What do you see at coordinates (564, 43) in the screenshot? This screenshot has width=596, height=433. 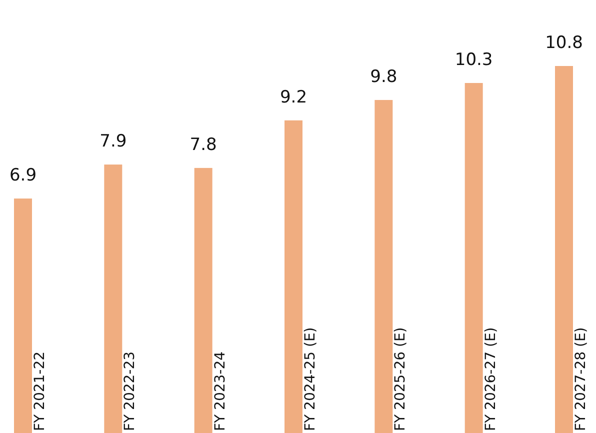 I see `data-label: 10.8` at bounding box center [564, 43].